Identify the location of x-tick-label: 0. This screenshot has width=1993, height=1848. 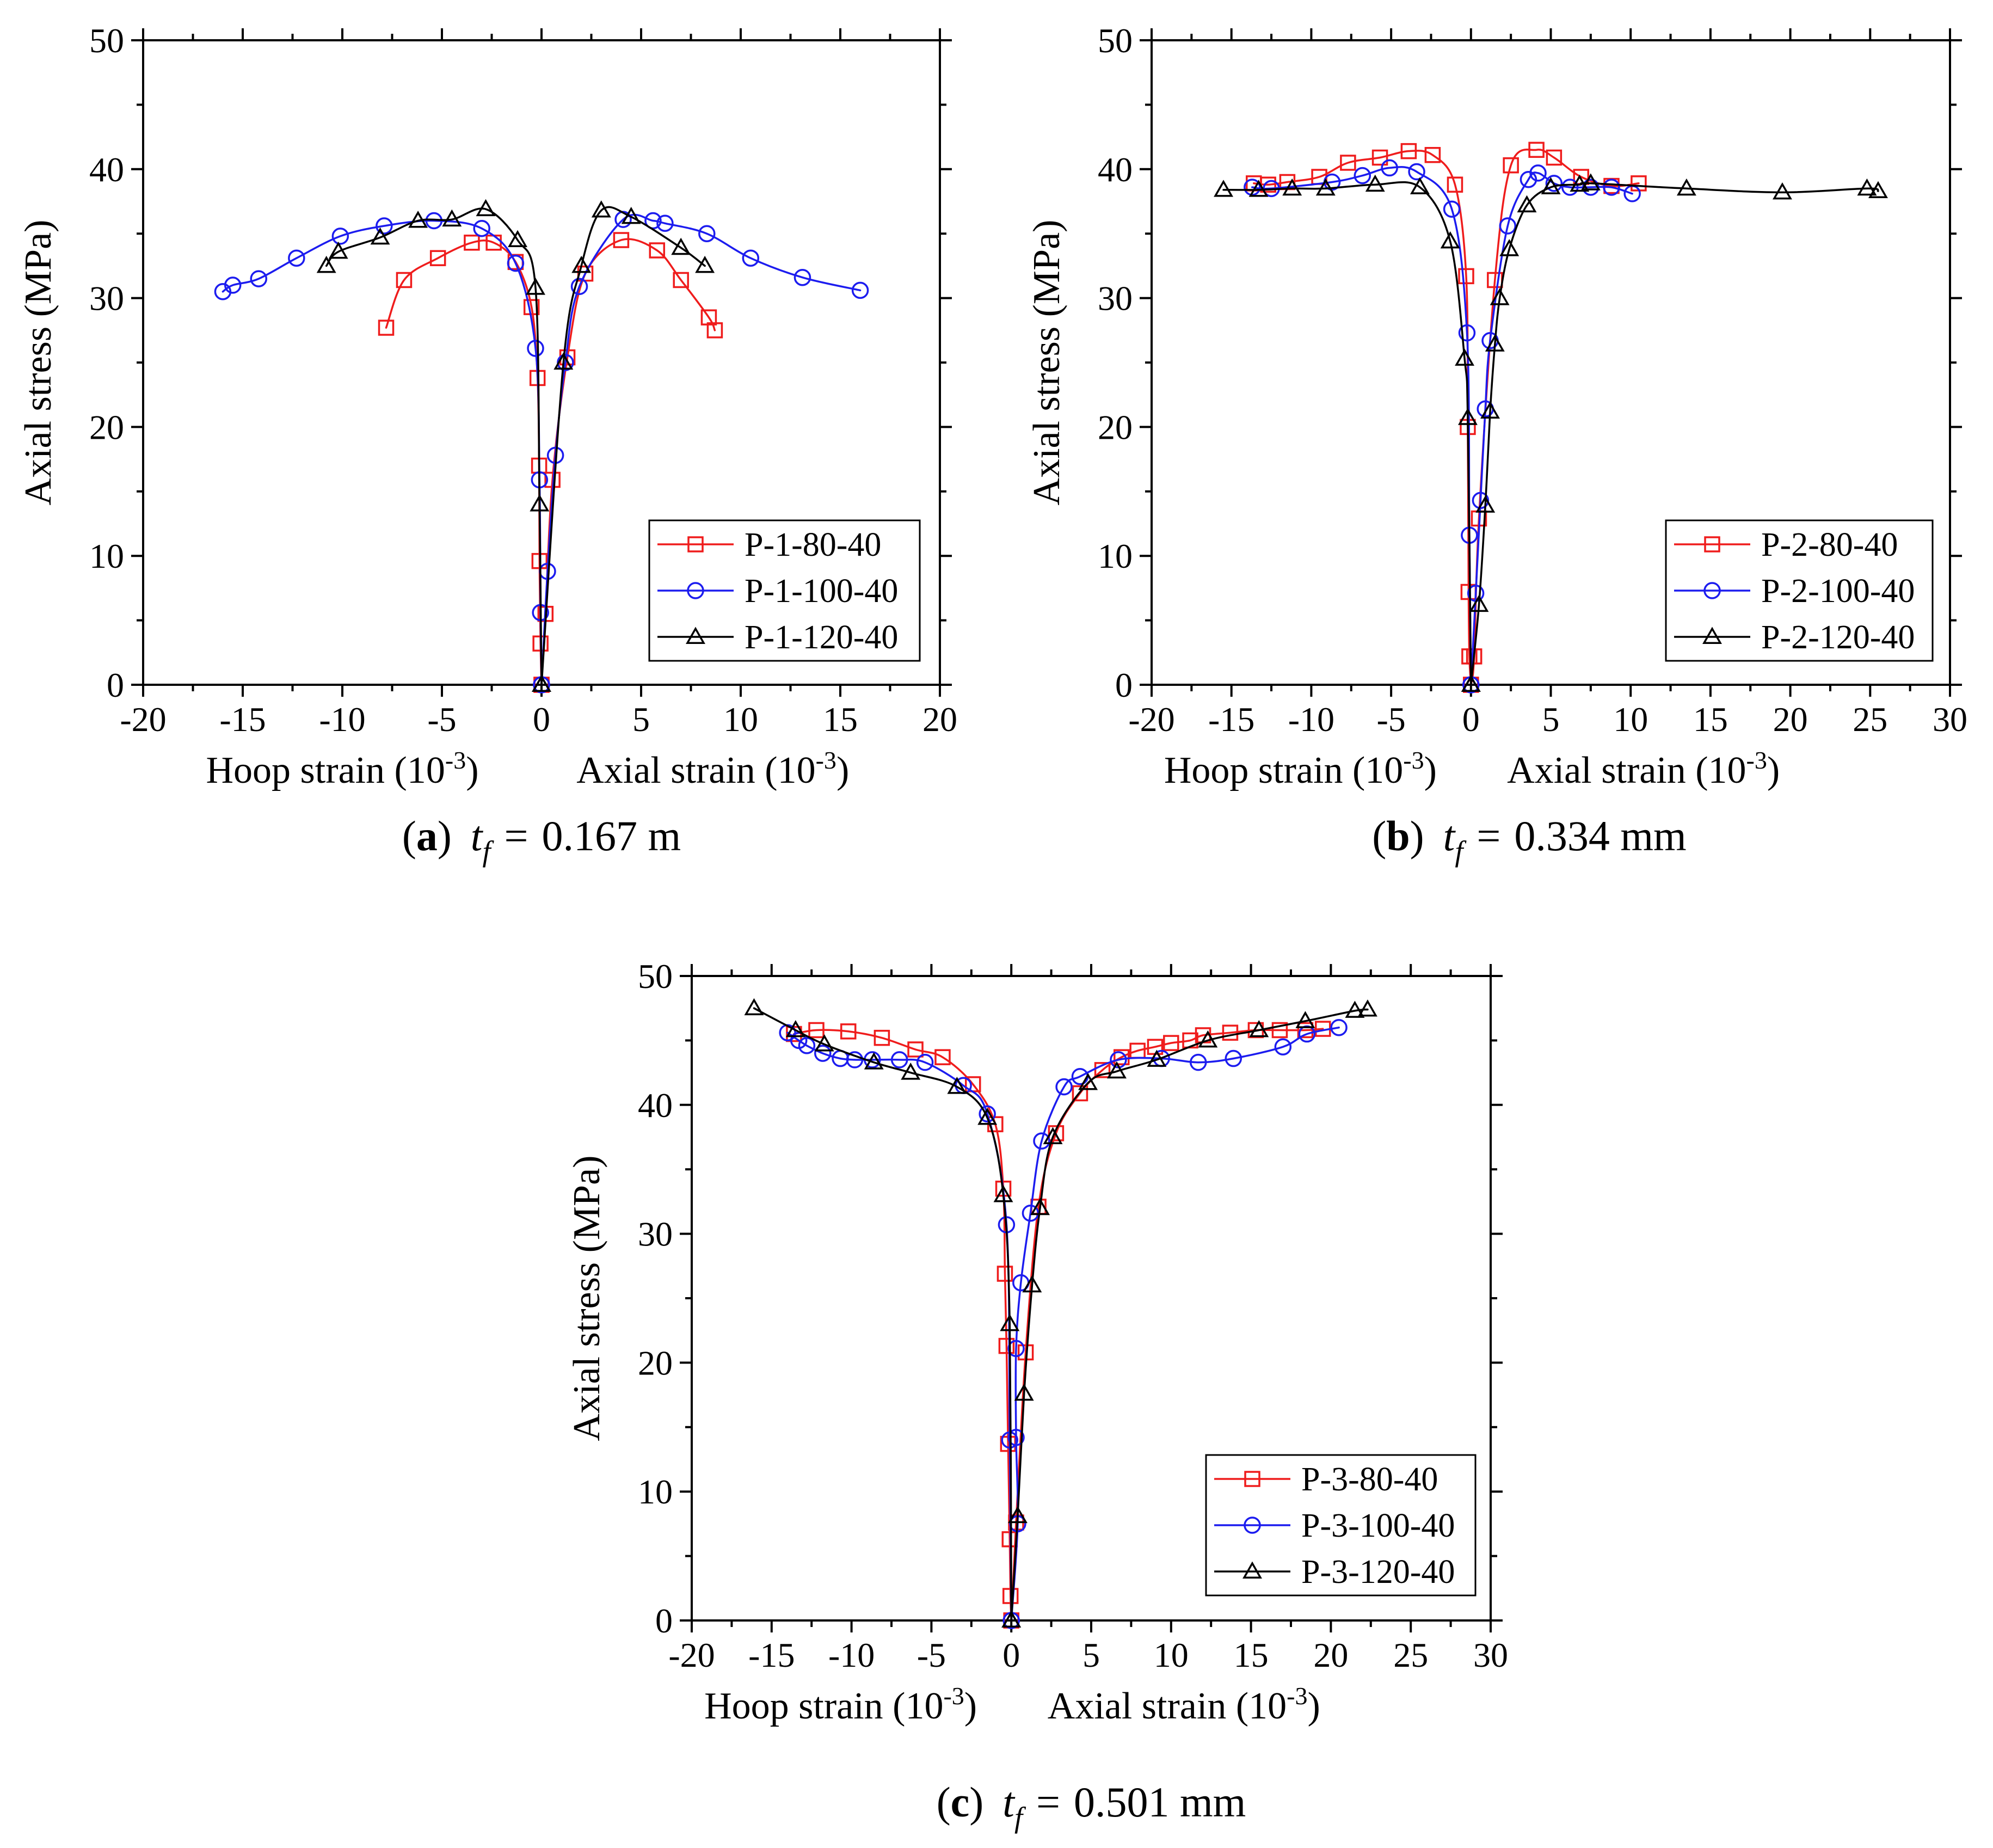
(1471, 719).